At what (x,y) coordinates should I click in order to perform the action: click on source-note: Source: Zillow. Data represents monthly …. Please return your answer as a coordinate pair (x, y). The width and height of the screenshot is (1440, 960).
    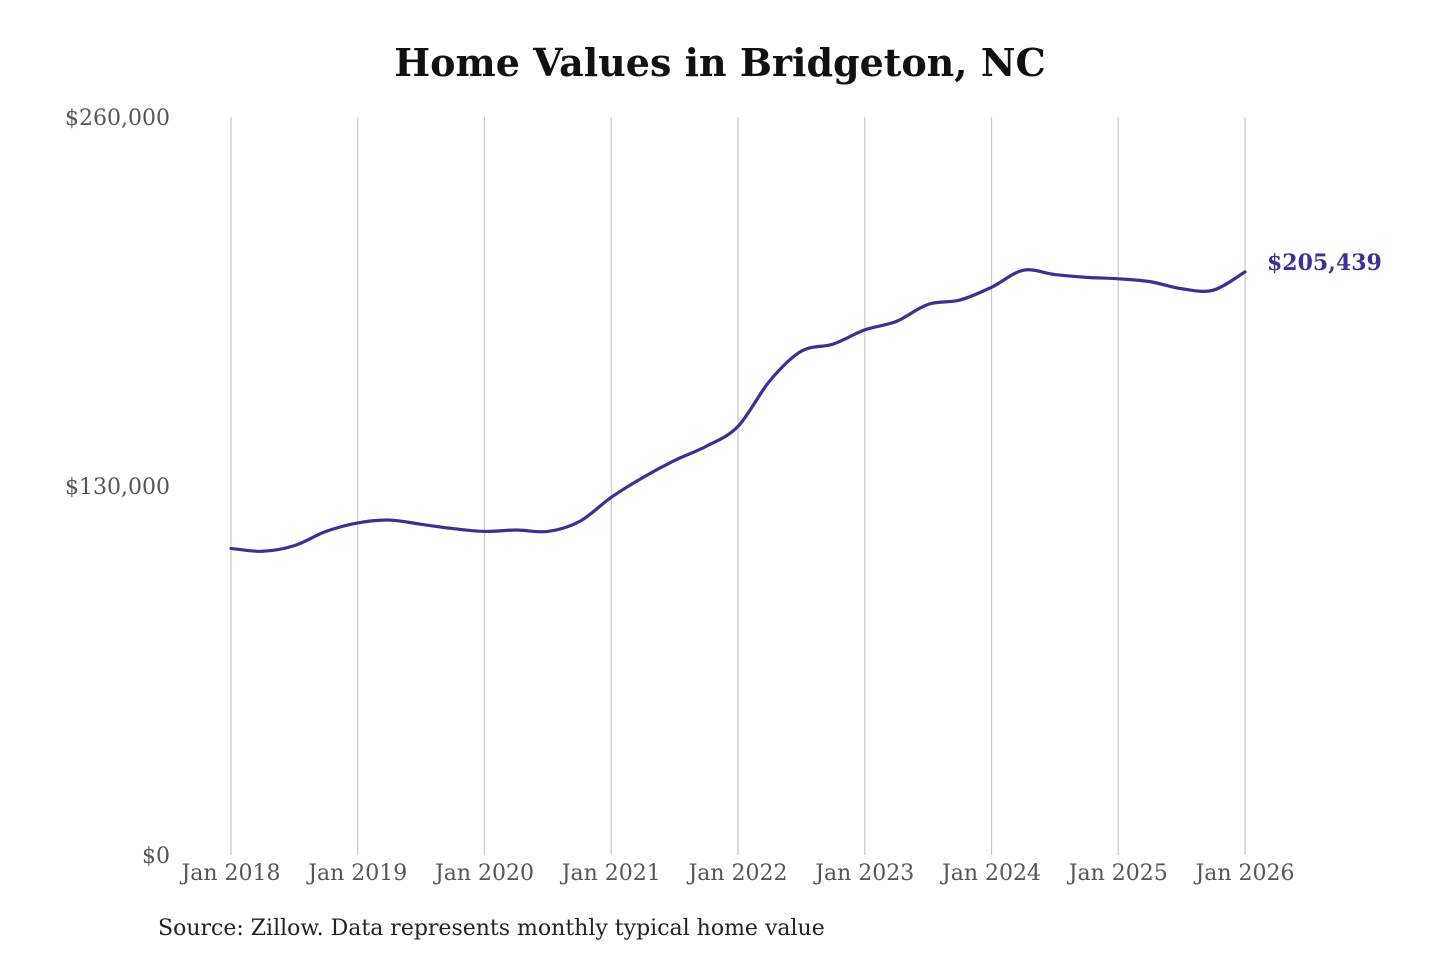
    Looking at the image, I should click on (491, 928).